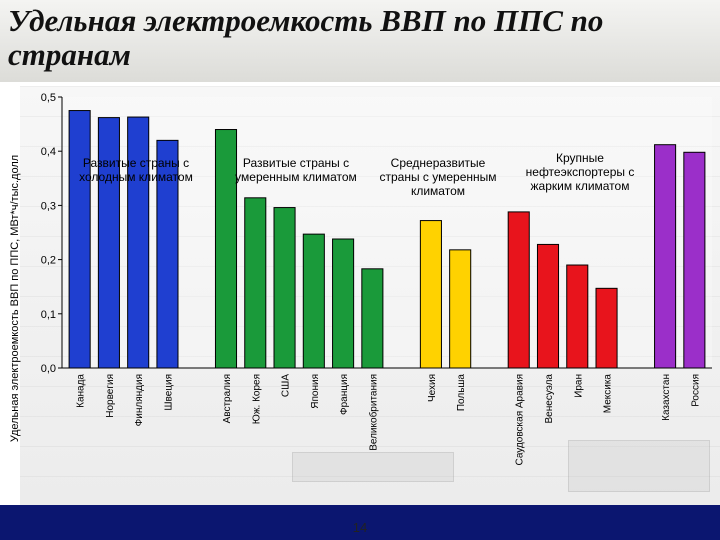 The image size is (720, 540). Describe the element at coordinates (136, 177) in the screenshot. I see `group-label: холодным климатом` at that location.